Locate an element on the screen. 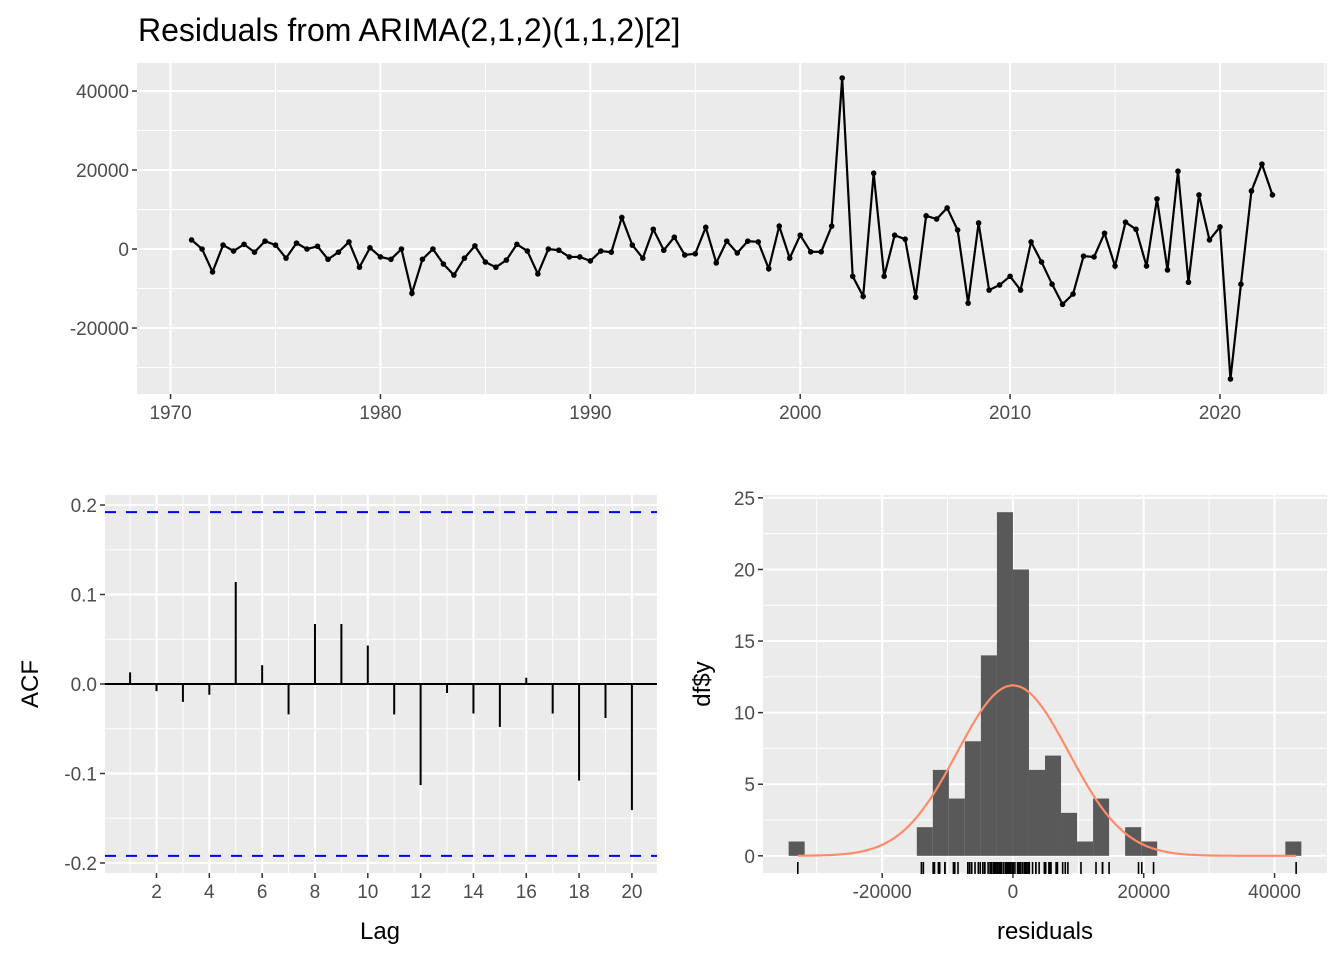 Image resolution: width=1344 pixels, height=960 pixels. x-tick-label: 18 is located at coordinates (579, 892).